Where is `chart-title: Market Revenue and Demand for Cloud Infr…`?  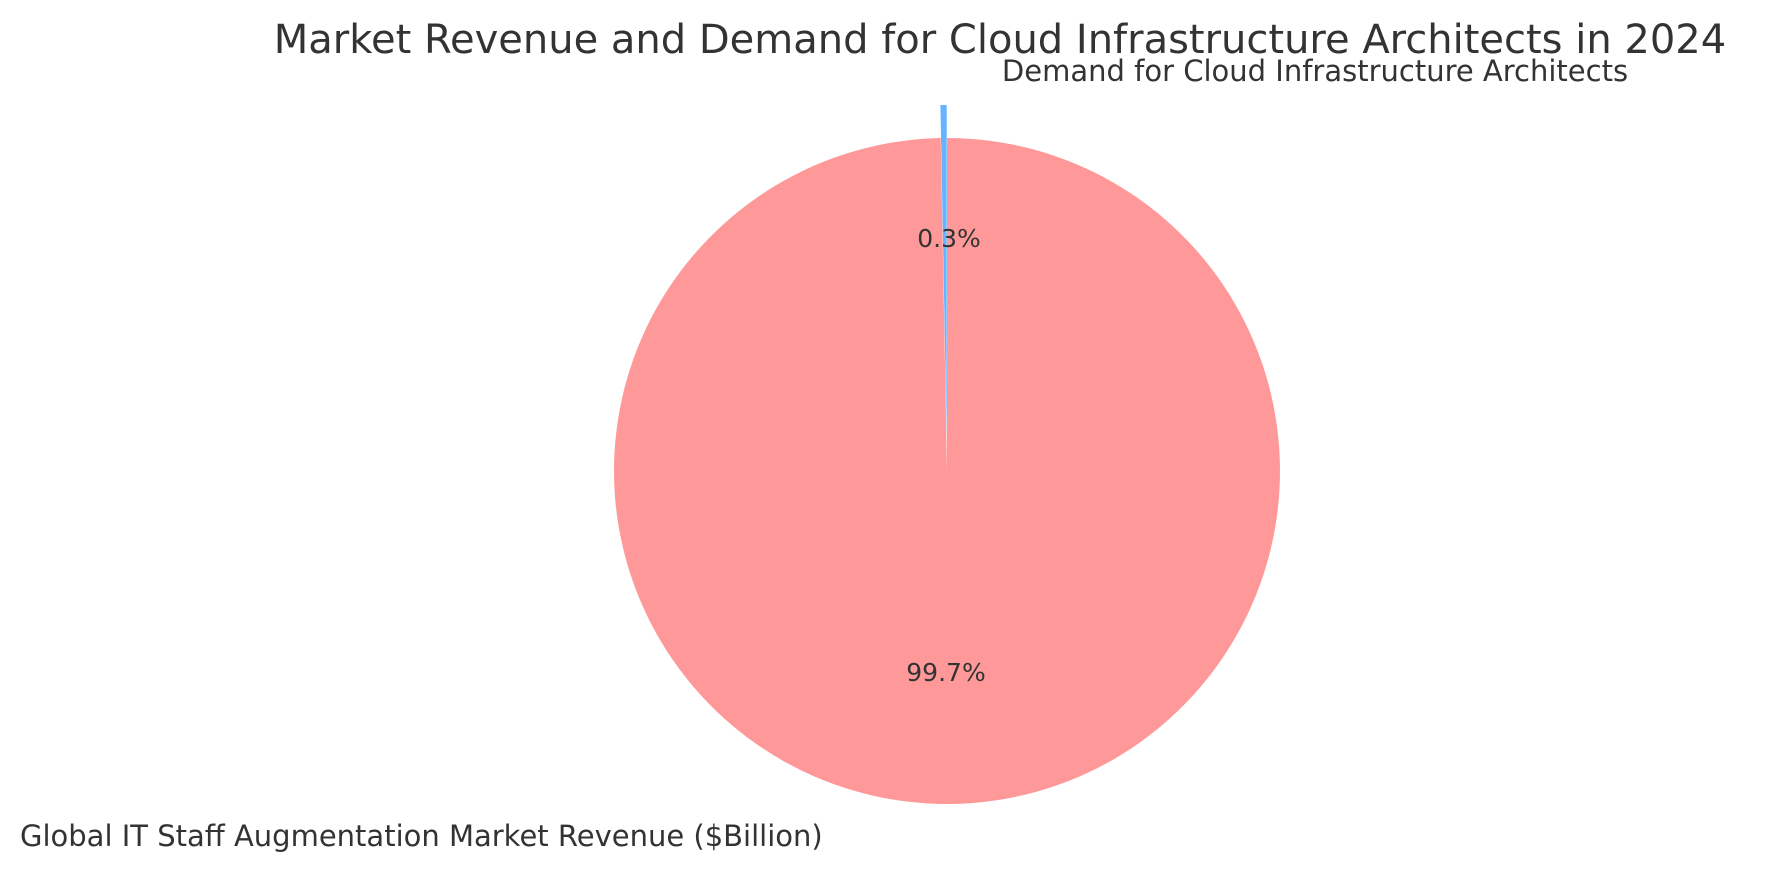
chart-title: Market Revenue and Demand for Cloud Infr… is located at coordinates (1000, 40).